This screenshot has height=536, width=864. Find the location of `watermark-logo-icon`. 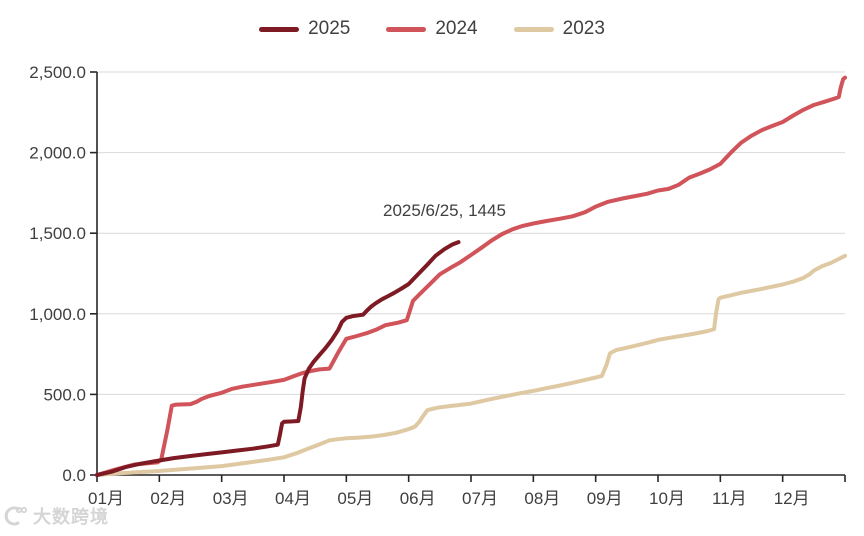

watermark-logo-icon is located at coordinates (16, 516).